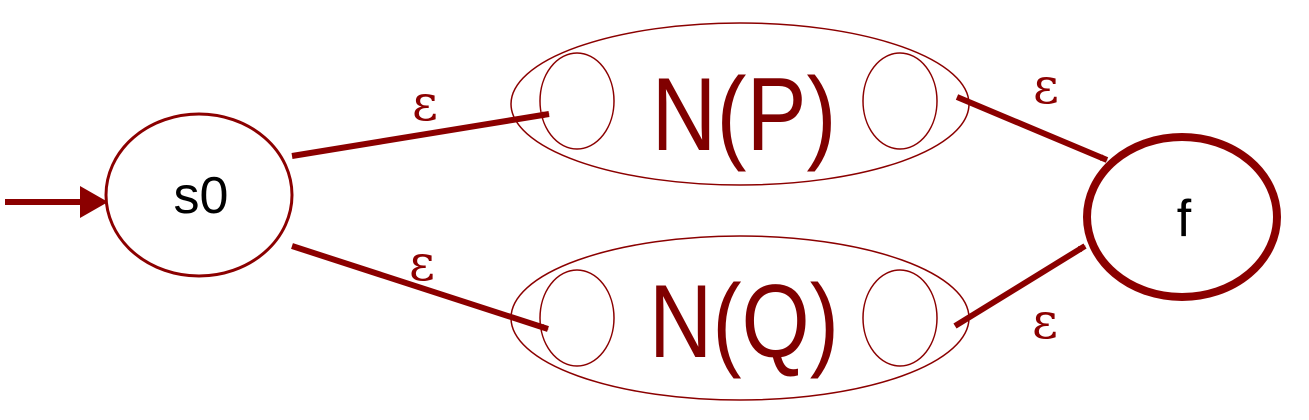  I want to click on transition-nq-to-f-label: ε, so click(1045, 321).